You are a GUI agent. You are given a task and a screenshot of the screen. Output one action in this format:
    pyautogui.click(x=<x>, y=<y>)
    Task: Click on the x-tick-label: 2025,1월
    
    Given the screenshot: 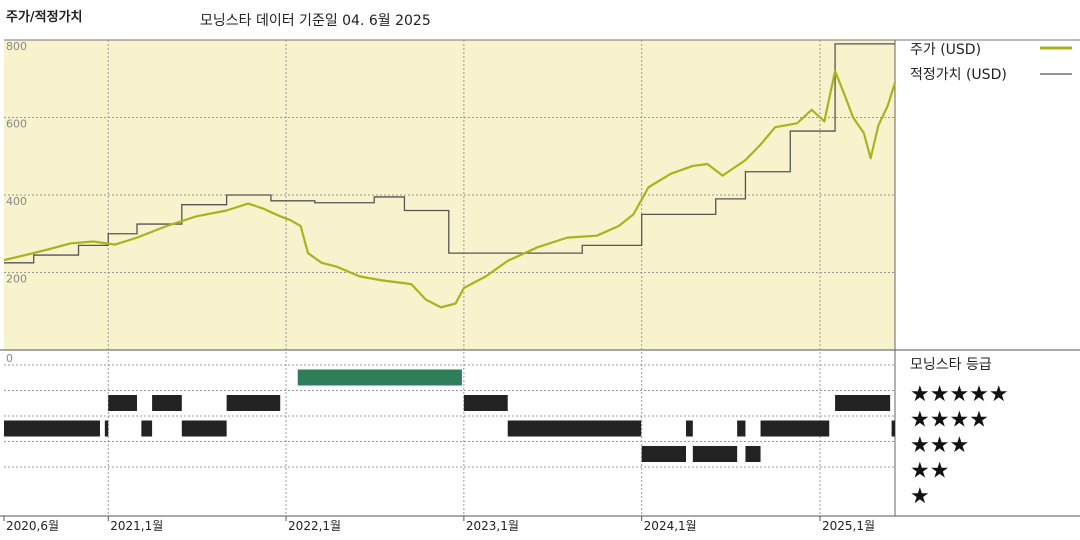 What is the action you would take?
    pyautogui.click(x=848, y=526)
    